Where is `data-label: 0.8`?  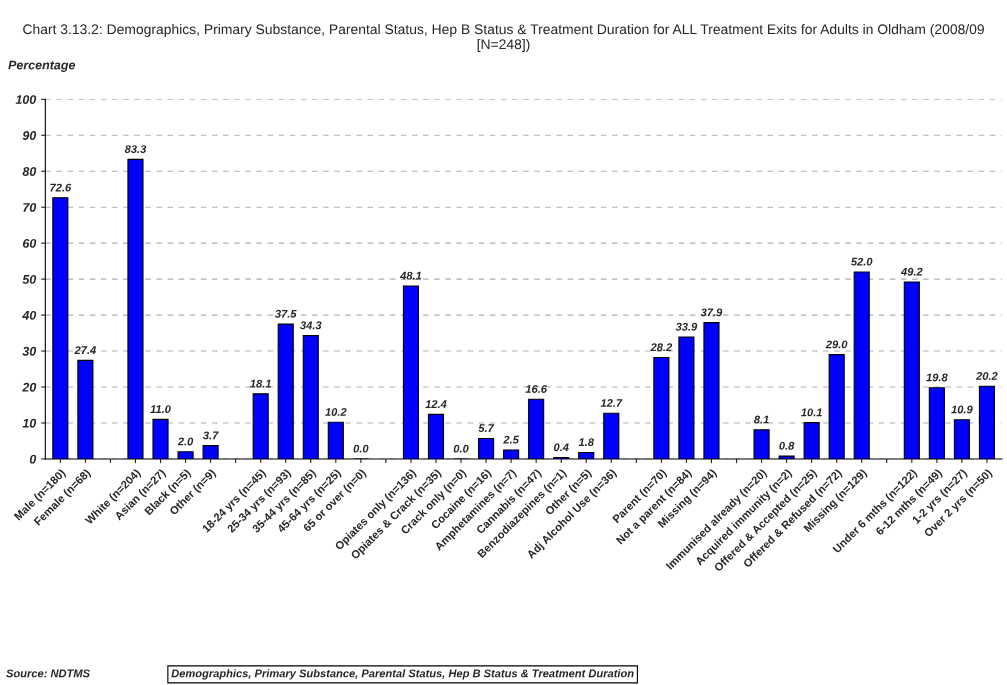 data-label: 0.8 is located at coordinates (787, 445).